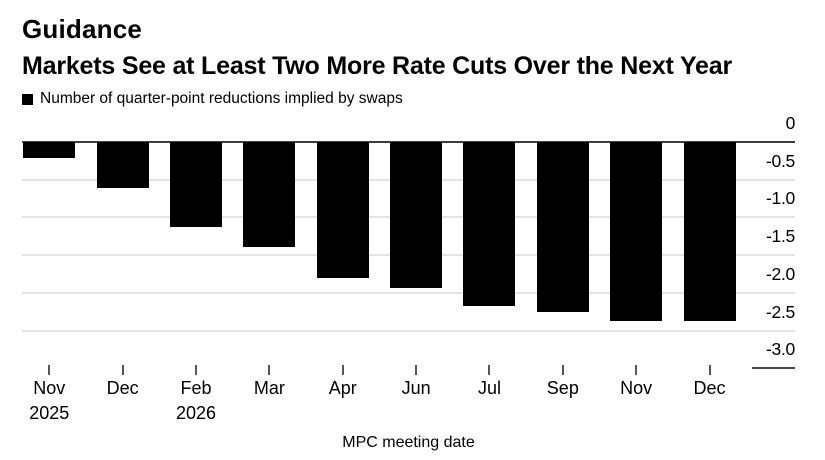 The image size is (825, 460). What do you see at coordinates (342, 388) in the screenshot?
I see `x-tick-label: Apr` at bounding box center [342, 388].